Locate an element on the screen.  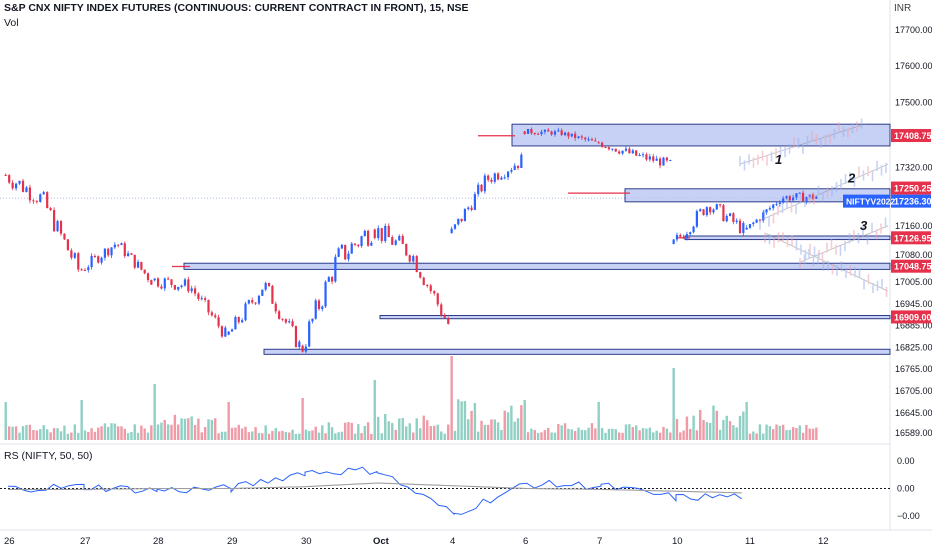
volume-label: Vol is located at coordinates (11, 23).